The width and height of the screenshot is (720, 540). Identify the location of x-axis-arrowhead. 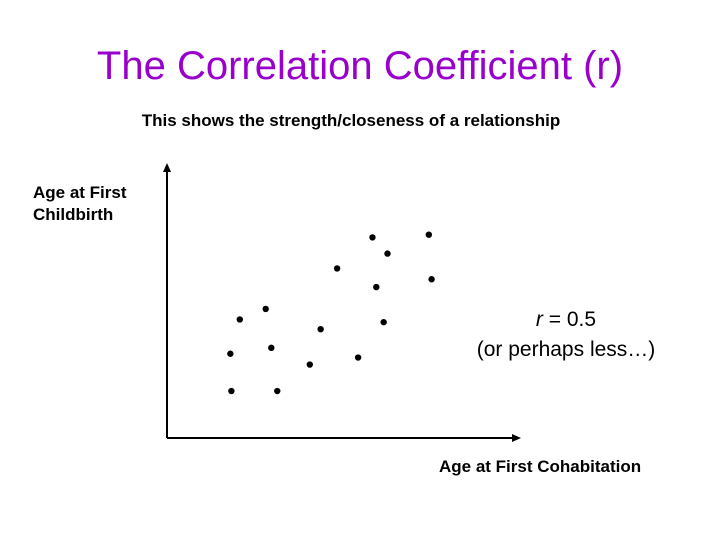
(516, 438).